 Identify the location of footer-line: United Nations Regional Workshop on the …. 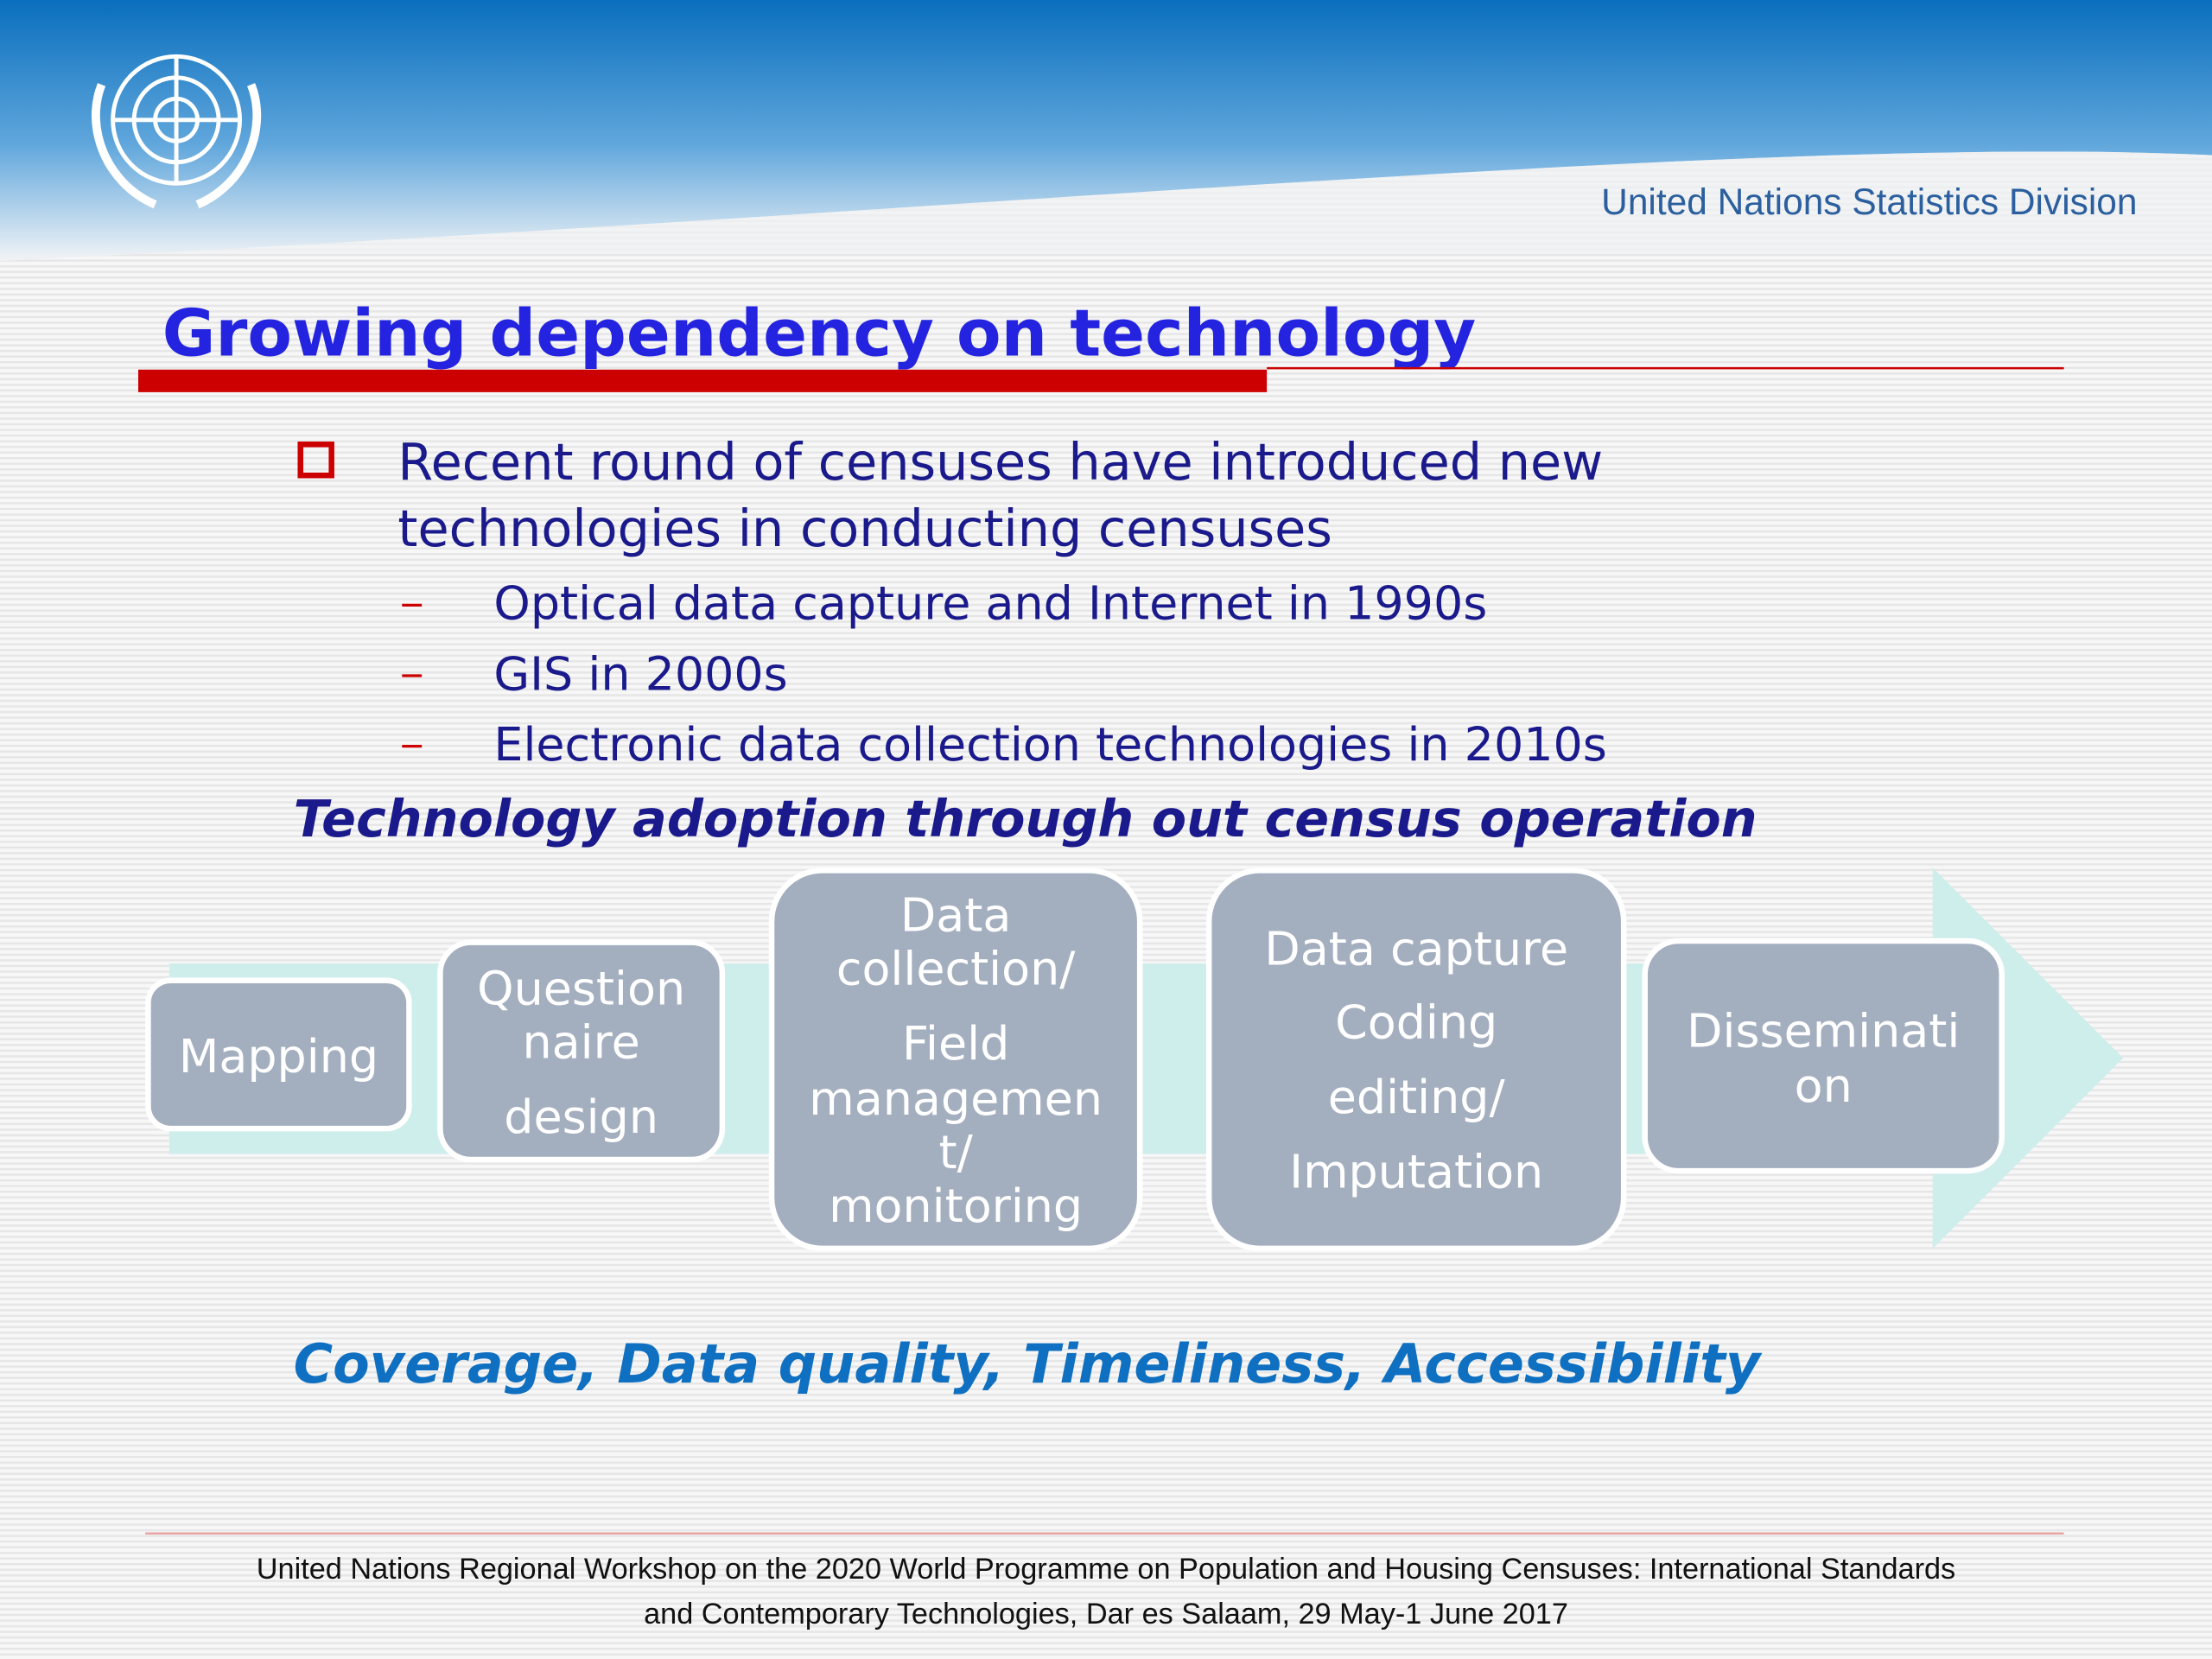
(1106, 1569).